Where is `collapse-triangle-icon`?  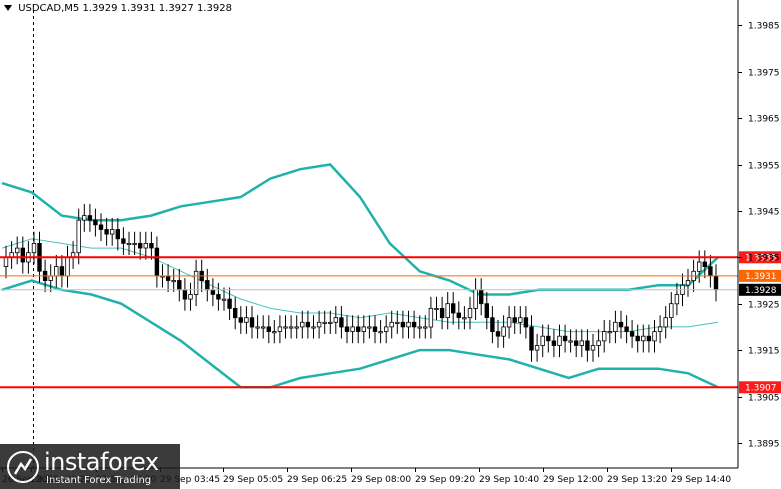
collapse-triangle-icon is located at coordinates (8, 8).